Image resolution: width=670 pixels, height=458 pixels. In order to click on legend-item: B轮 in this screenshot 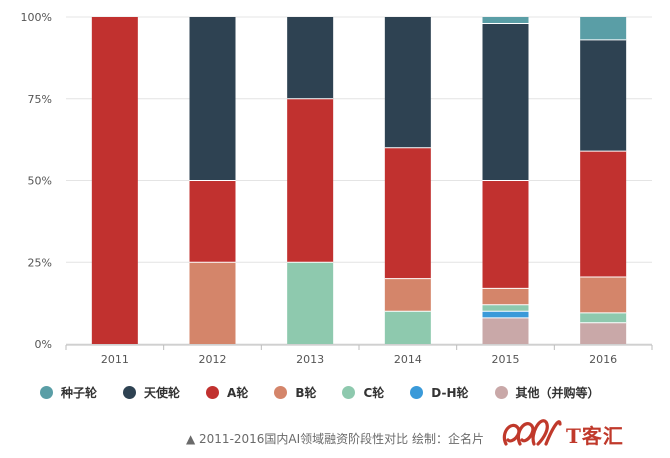, I will do `click(295, 392)`.